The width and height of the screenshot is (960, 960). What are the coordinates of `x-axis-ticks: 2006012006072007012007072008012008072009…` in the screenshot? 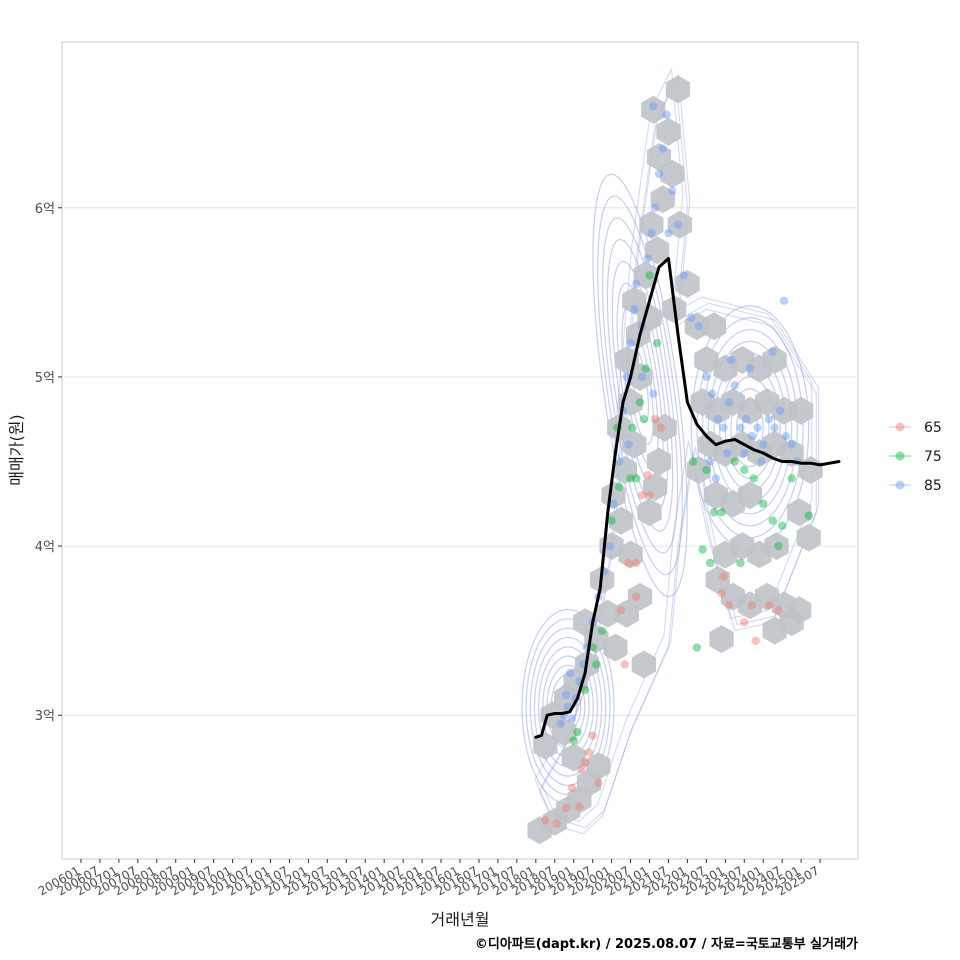 It's located at (429, 879).